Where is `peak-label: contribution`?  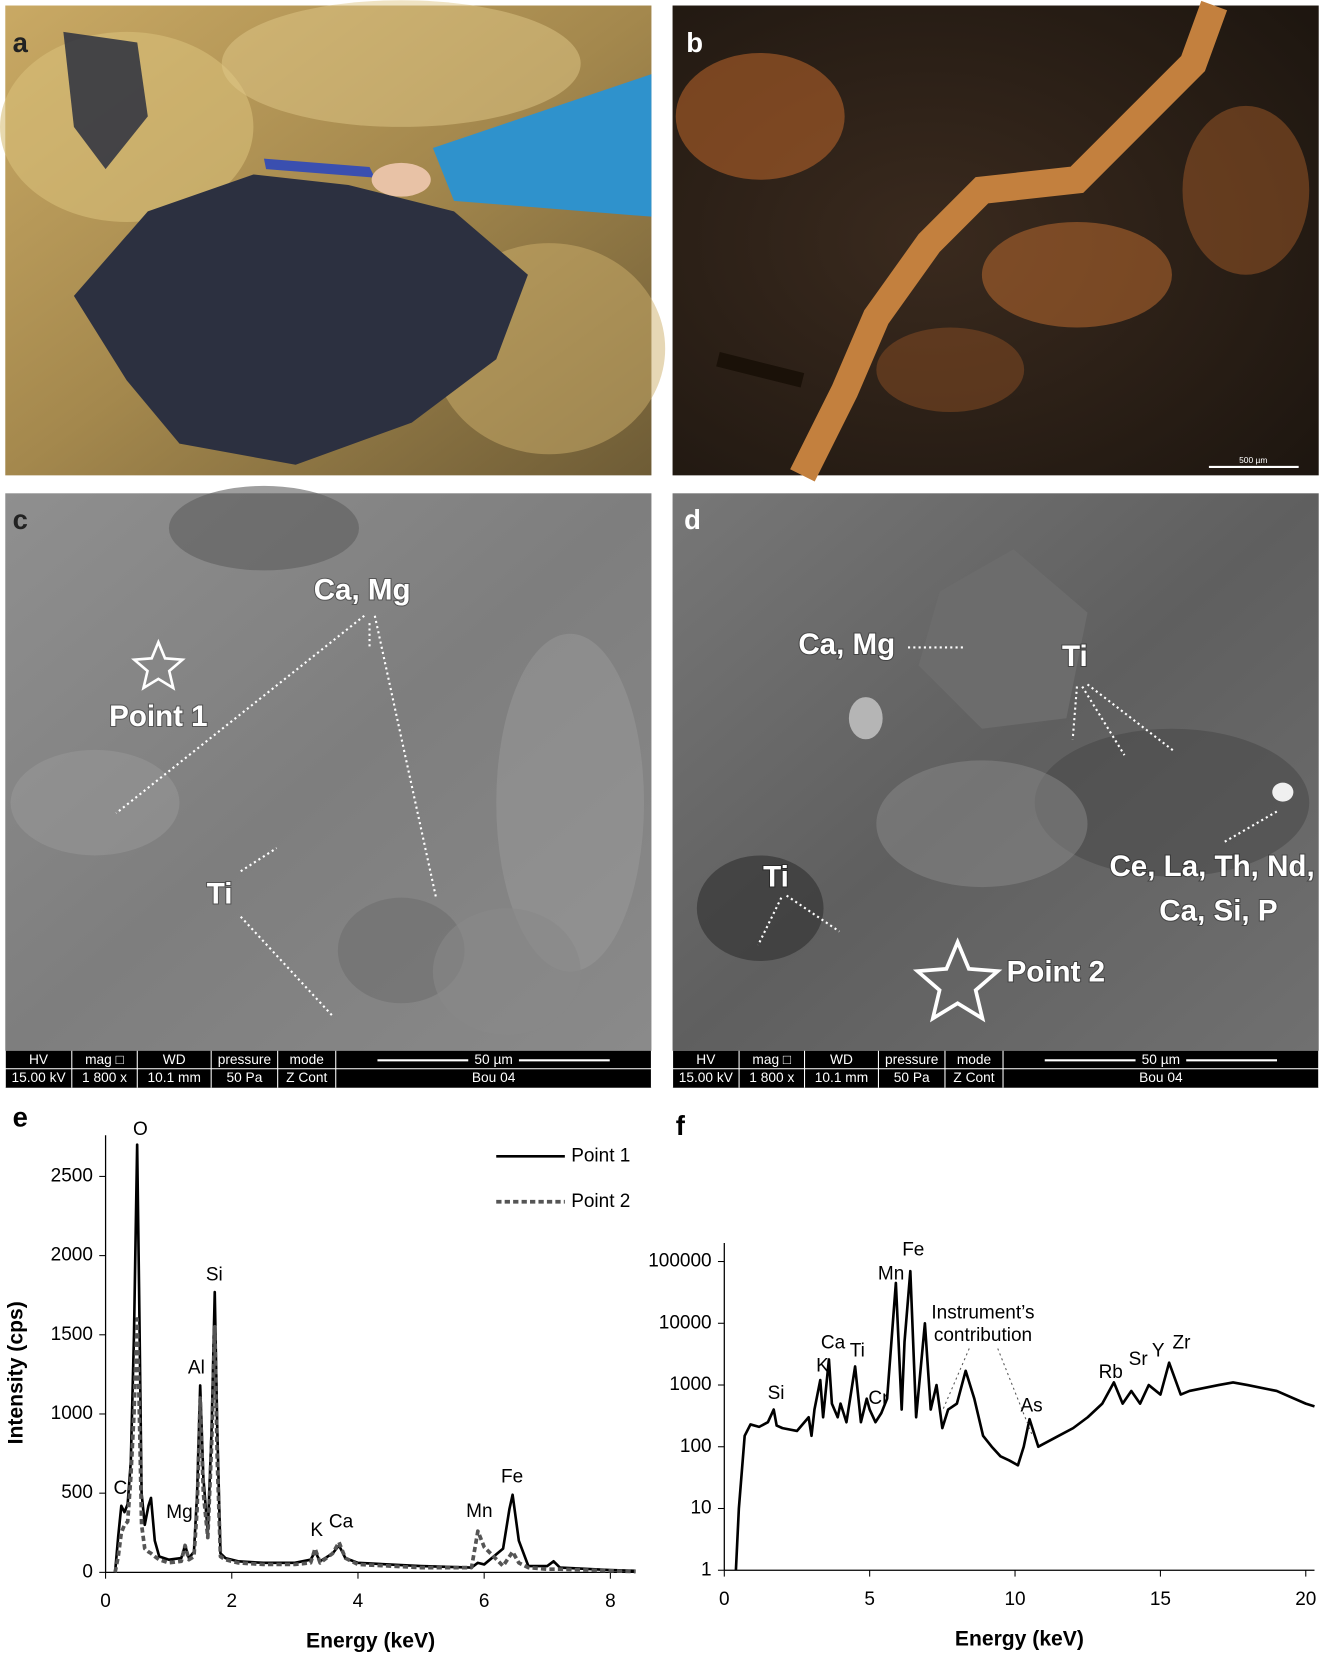 peak-label: contribution is located at coordinates (983, 1335).